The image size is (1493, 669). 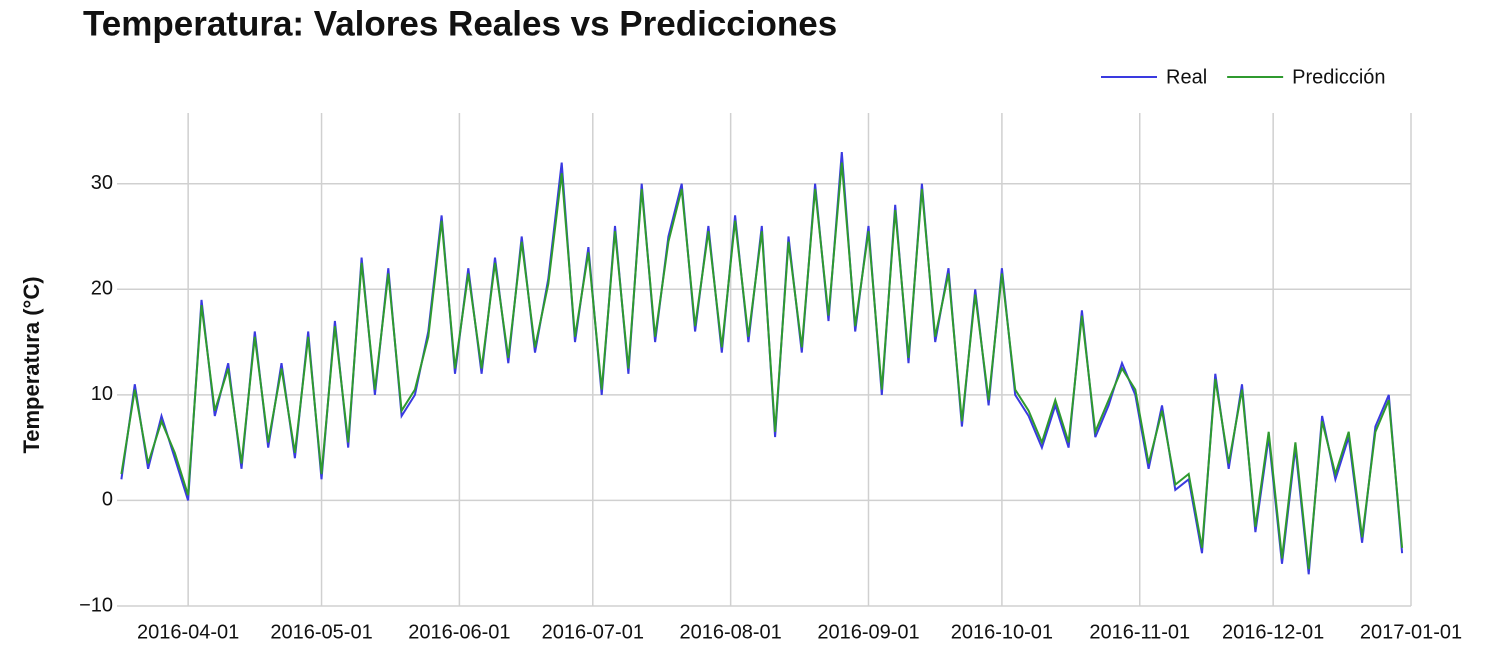 I want to click on x-tick-label: 2016-06-01, so click(x=459, y=632).